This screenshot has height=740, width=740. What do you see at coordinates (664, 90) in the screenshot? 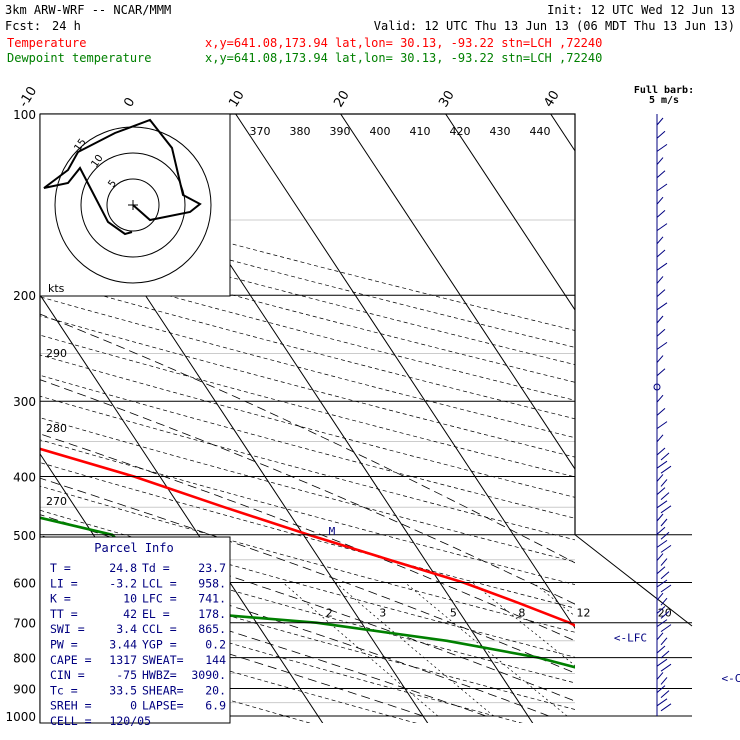
I see `barb-key-title: Full barb:` at bounding box center [664, 90].